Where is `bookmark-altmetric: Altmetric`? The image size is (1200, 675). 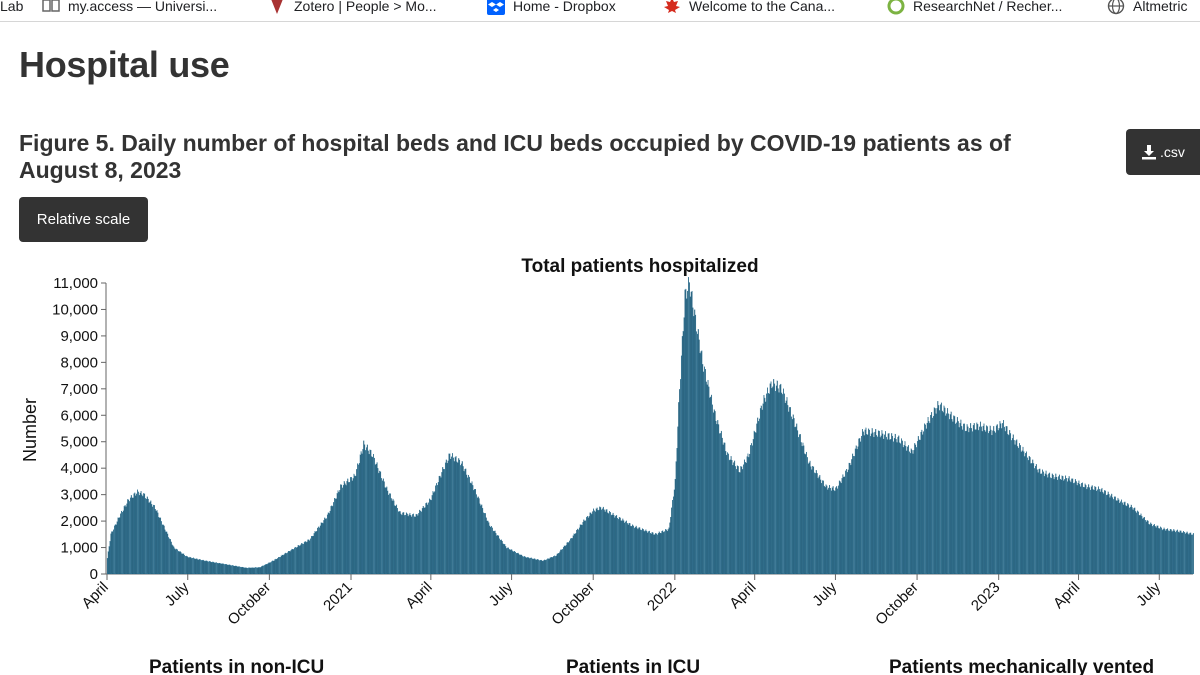
bookmark-altmetric: Altmetric is located at coordinates (1147, 7).